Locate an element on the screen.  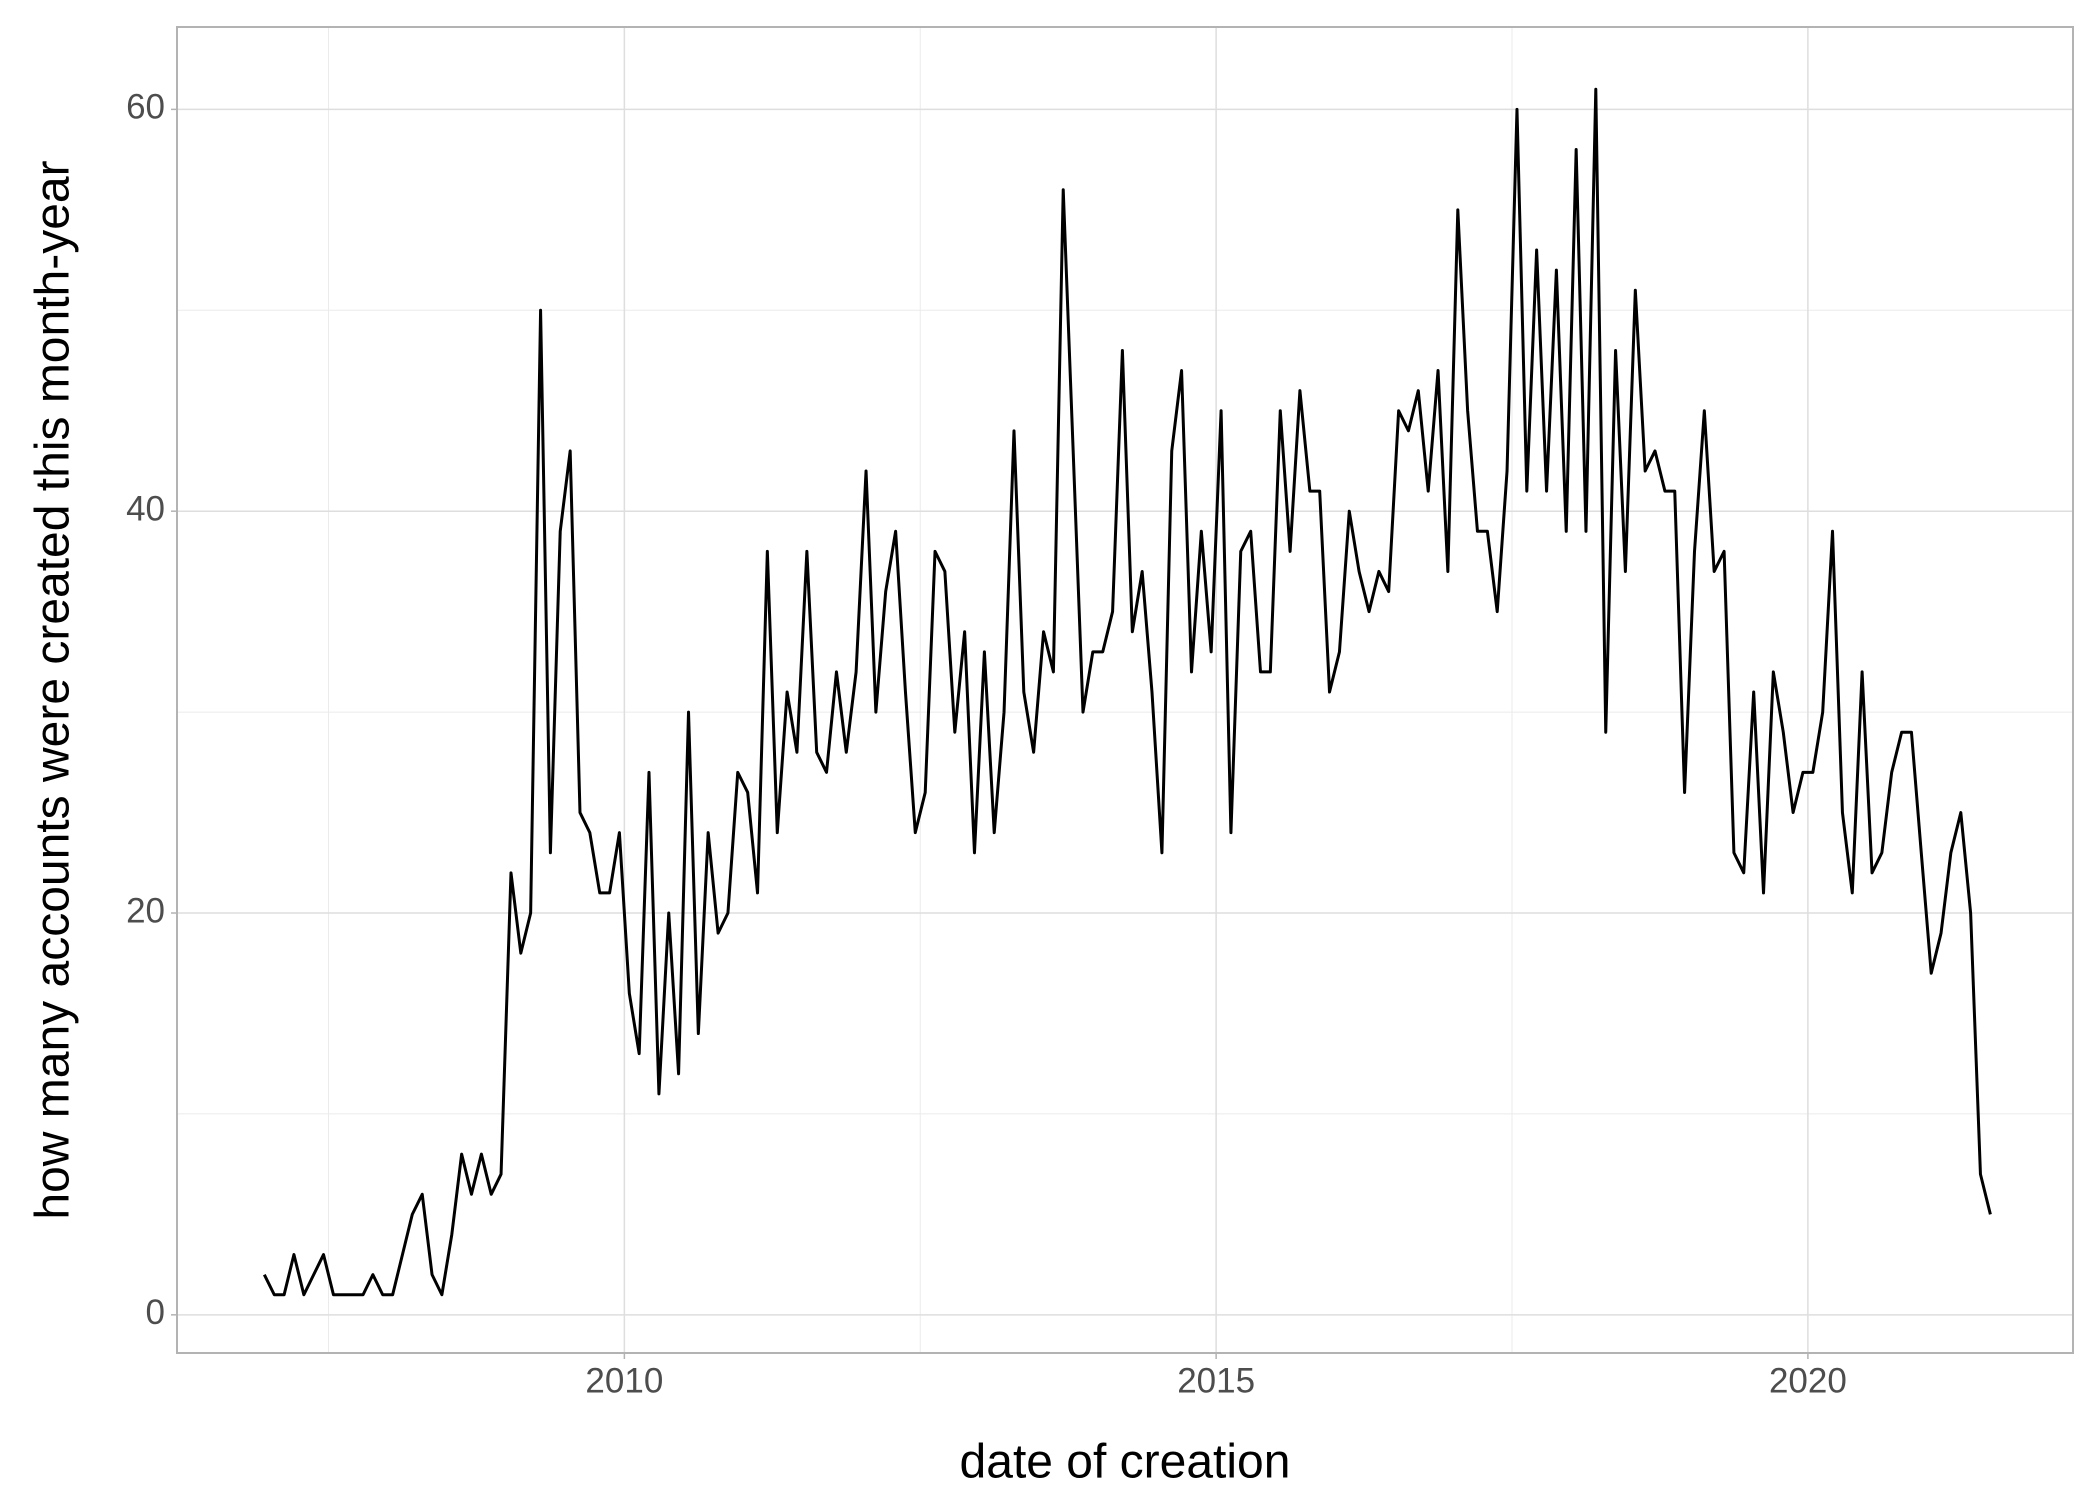
x-tick-label: 2015 is located at coordinates (1216, 1380).